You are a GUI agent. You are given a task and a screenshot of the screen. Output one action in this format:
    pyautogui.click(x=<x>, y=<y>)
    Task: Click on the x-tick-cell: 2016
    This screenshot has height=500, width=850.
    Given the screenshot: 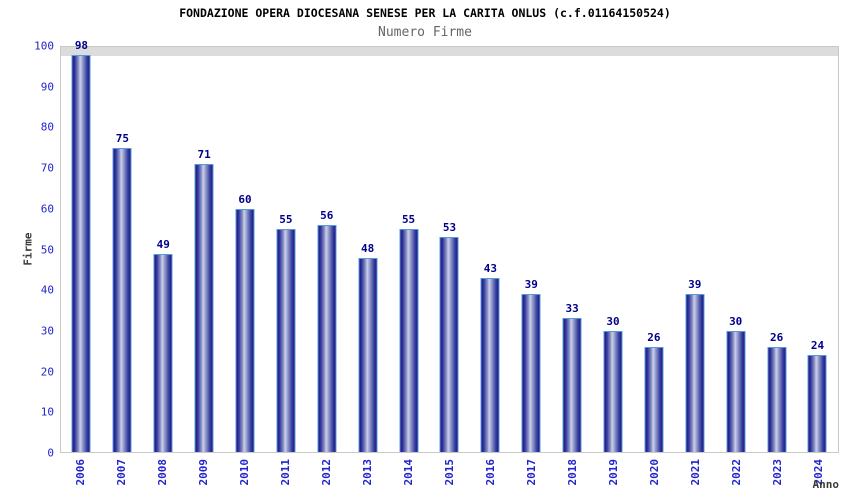 What is the action you would take?
    pyautogui.click(x=490, y=479)
    